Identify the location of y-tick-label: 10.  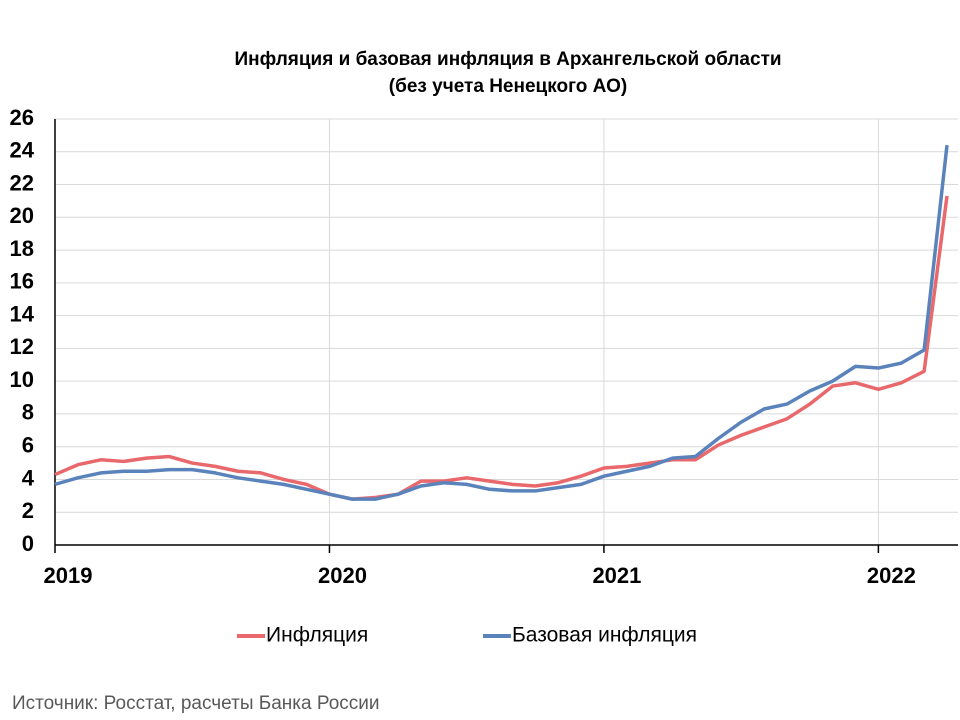
(22, 379).